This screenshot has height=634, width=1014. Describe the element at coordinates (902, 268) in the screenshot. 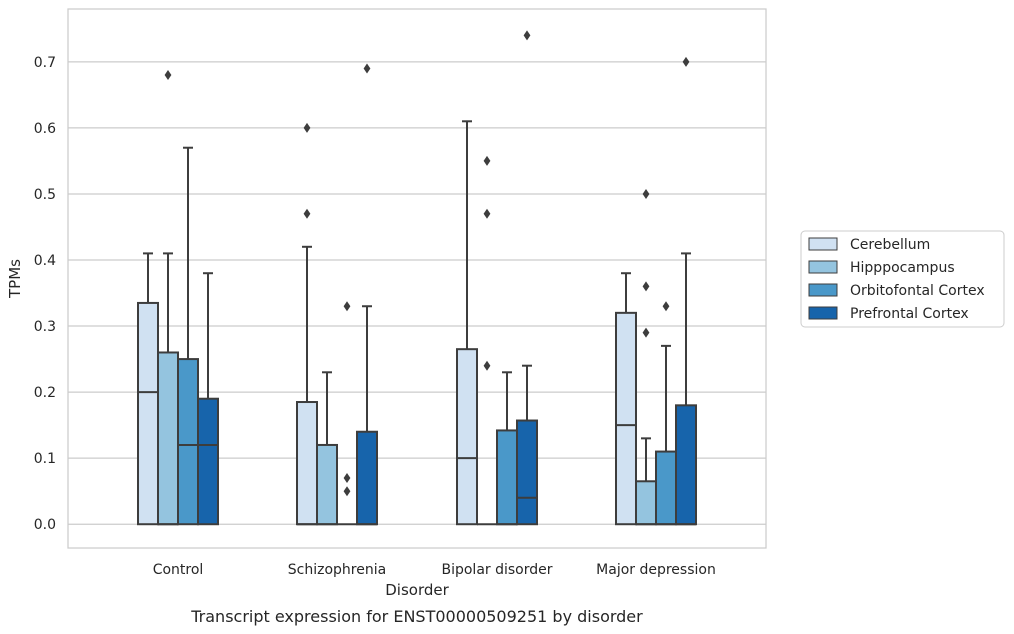

I see `legend-entry: Hipppocampus` at that location.